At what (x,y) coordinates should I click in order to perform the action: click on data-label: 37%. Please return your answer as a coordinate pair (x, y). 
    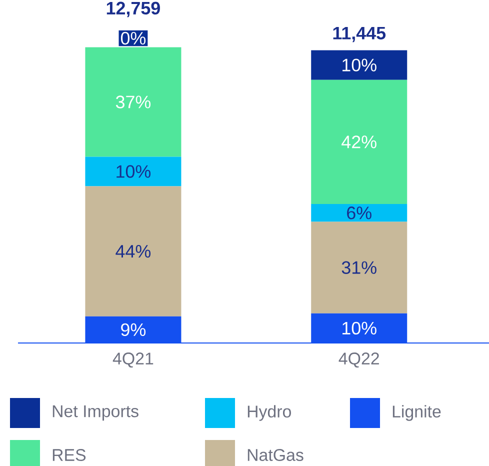
    Looking at the image, I should click on (133, 102).